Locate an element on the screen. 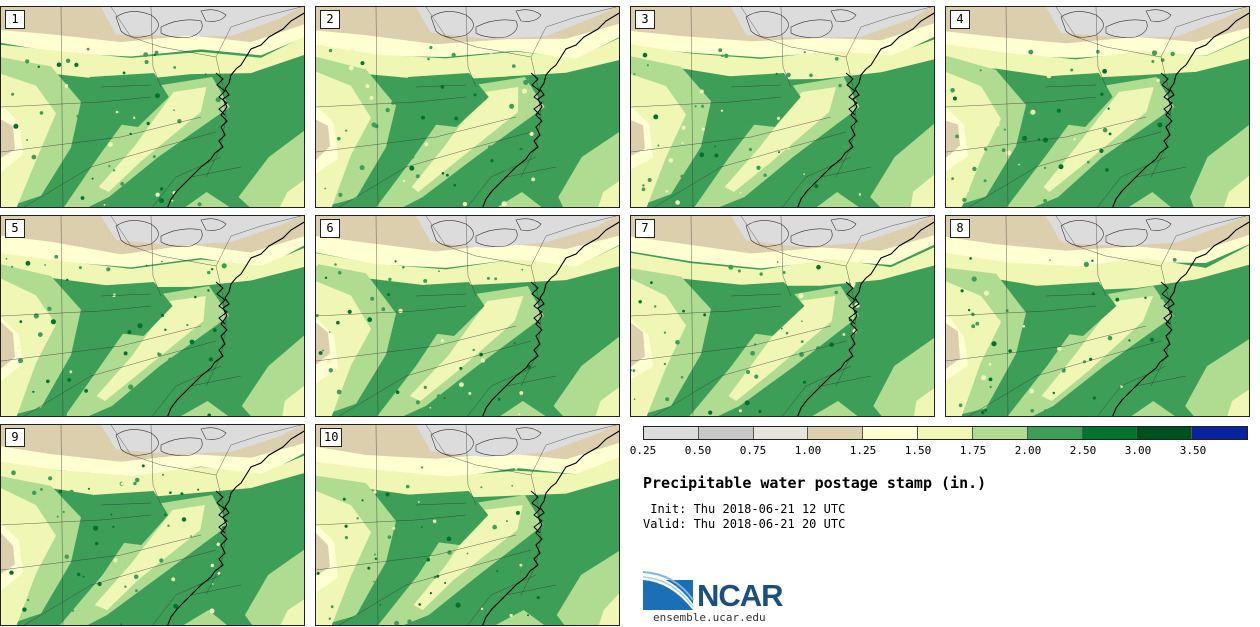 The height and width of the screenshot is (627, 1260). ensemble-member-panel: 3 is located at coordinates (782, 107).